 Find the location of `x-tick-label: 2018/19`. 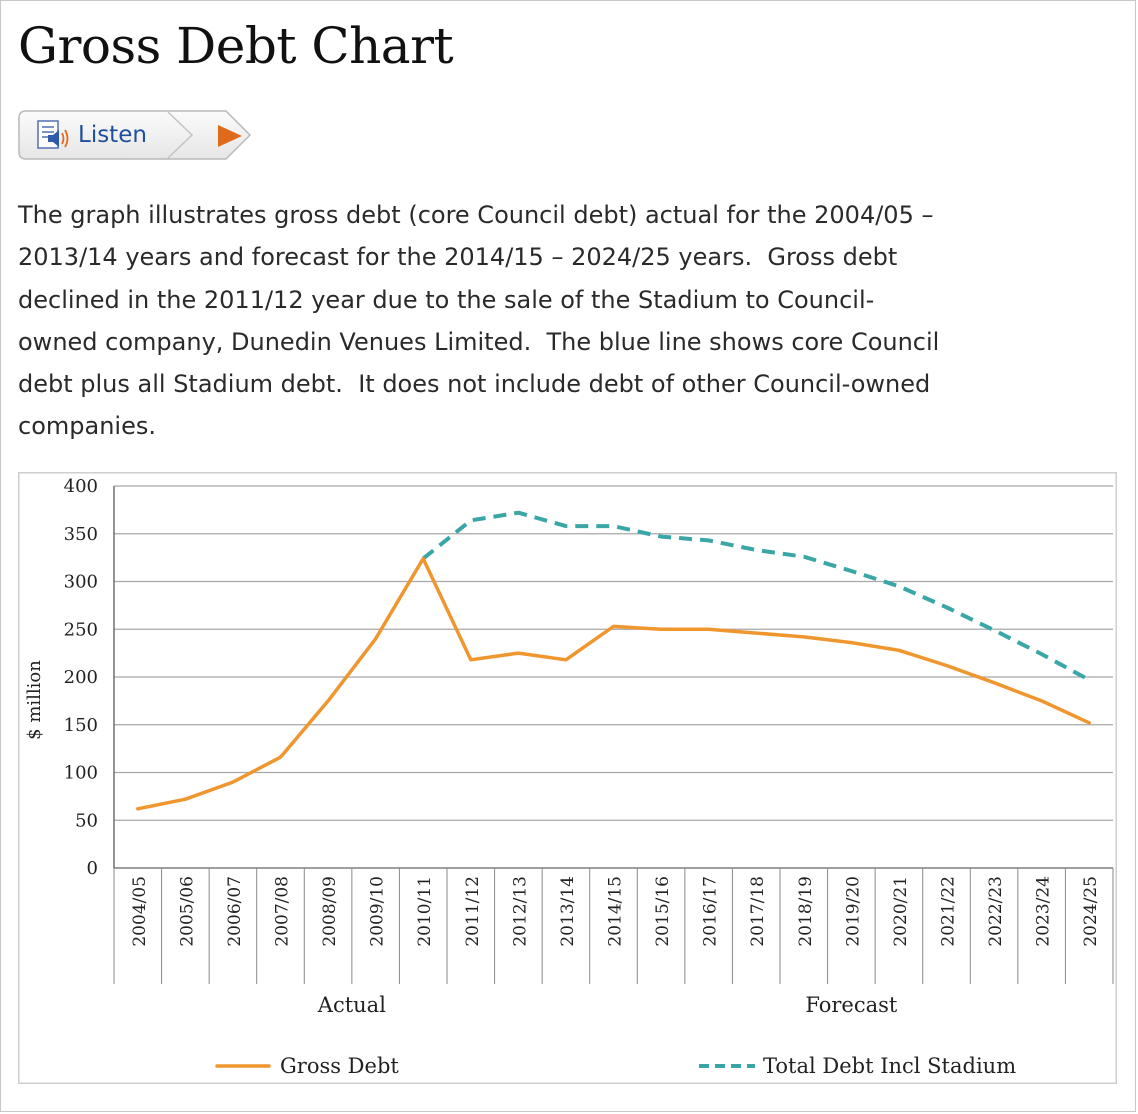

x-tick-label: 2018/19 is located at coordinates (806, 911).